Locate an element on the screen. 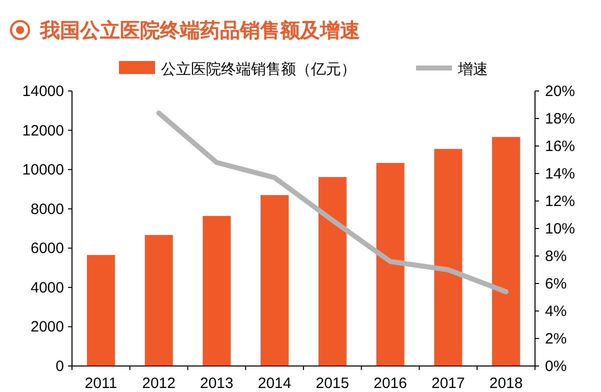 This screenshot has height=392, width=601. y-tick-label: 14000 is located at coordinates (43, 91).